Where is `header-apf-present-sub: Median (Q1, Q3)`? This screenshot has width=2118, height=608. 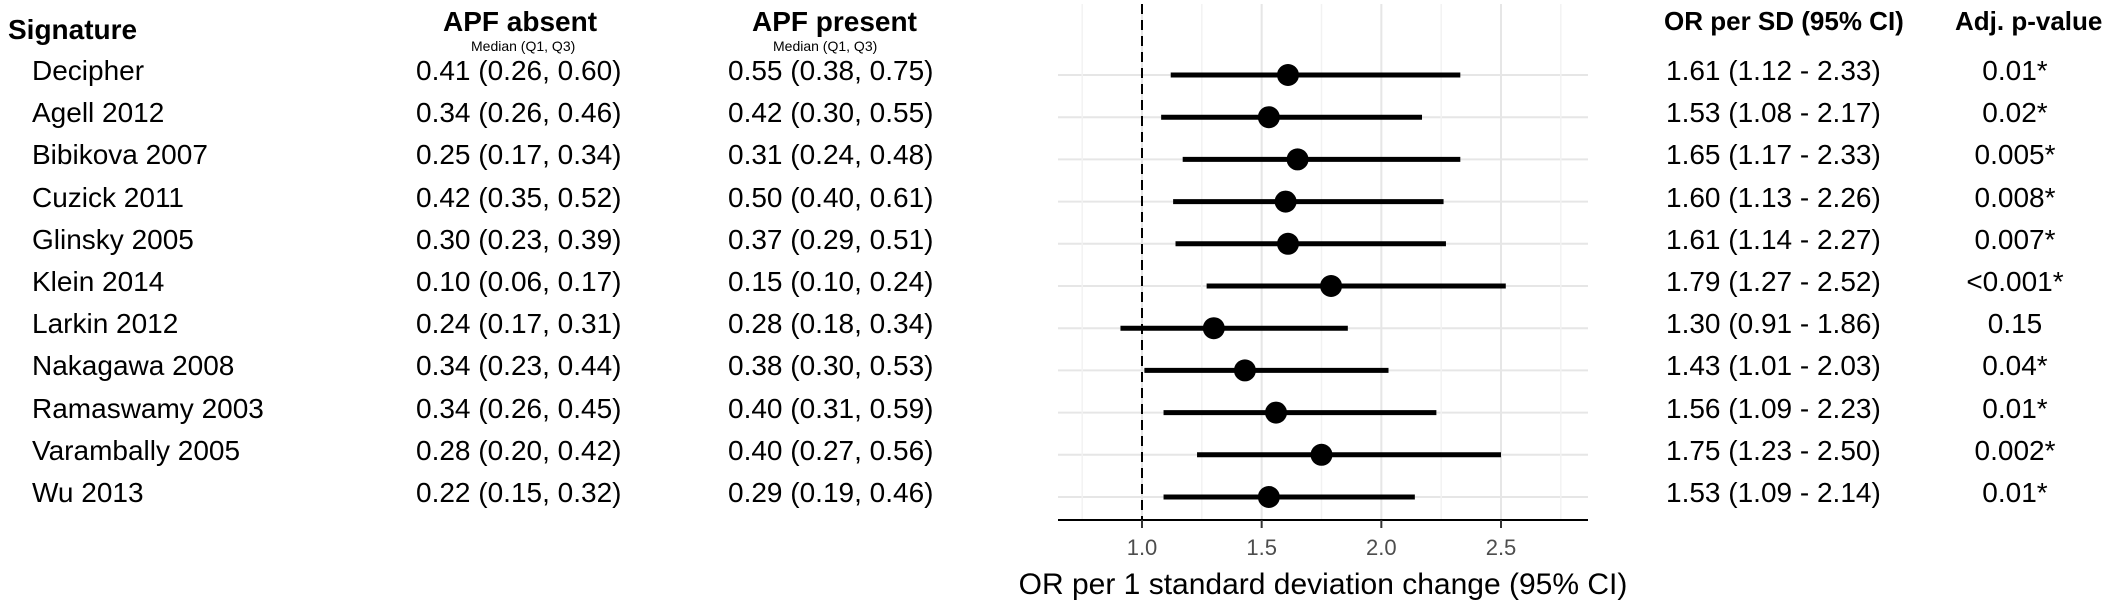 header-apf-present-sub: Median (Q1, Q3) is located at coordinates (825, 46).